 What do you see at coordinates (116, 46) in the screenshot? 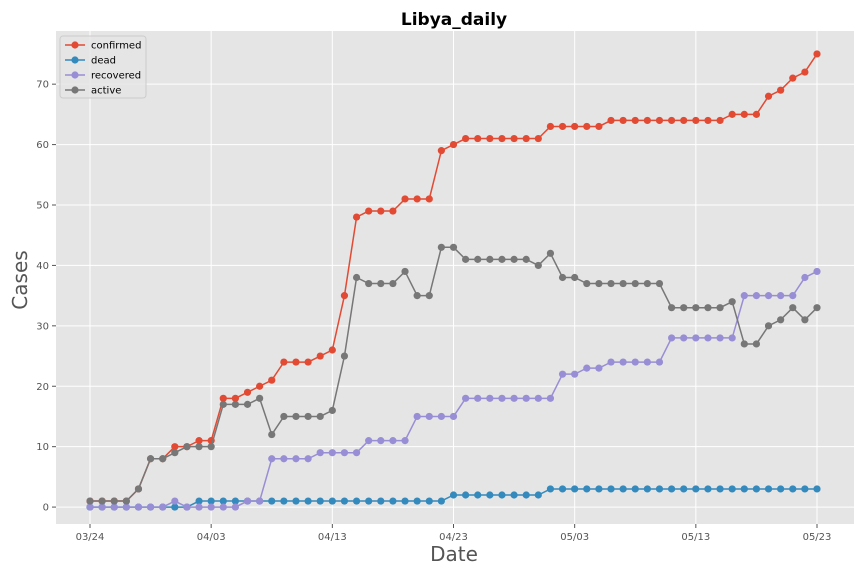
I see `legend-label: confirmed` at bounding box center [116, 46].